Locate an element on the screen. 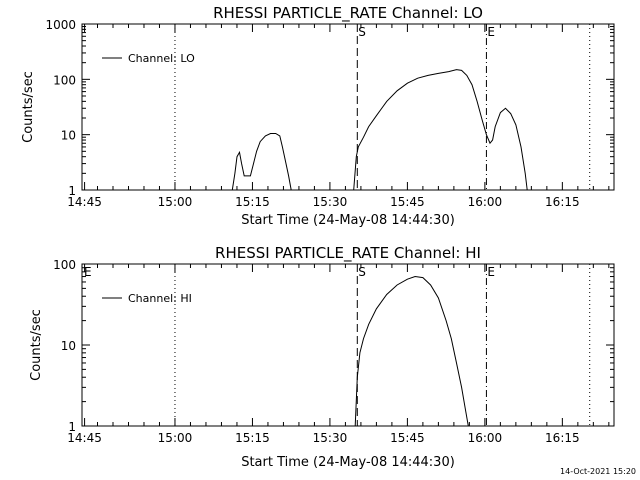 This screenshot has height=480, width=640. chart-title: RHESSI PARTICLE_RATE Channel: HI is located at coordinates (348, 253).